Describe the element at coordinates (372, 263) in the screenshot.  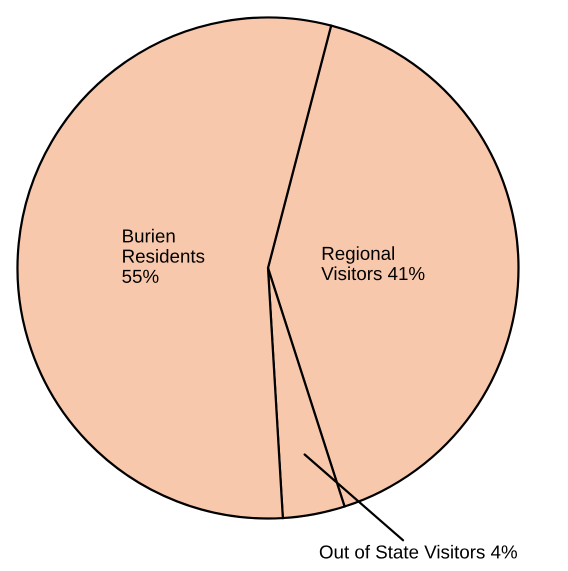
I see `slice-label: Regional Visitors 41%` at that location.